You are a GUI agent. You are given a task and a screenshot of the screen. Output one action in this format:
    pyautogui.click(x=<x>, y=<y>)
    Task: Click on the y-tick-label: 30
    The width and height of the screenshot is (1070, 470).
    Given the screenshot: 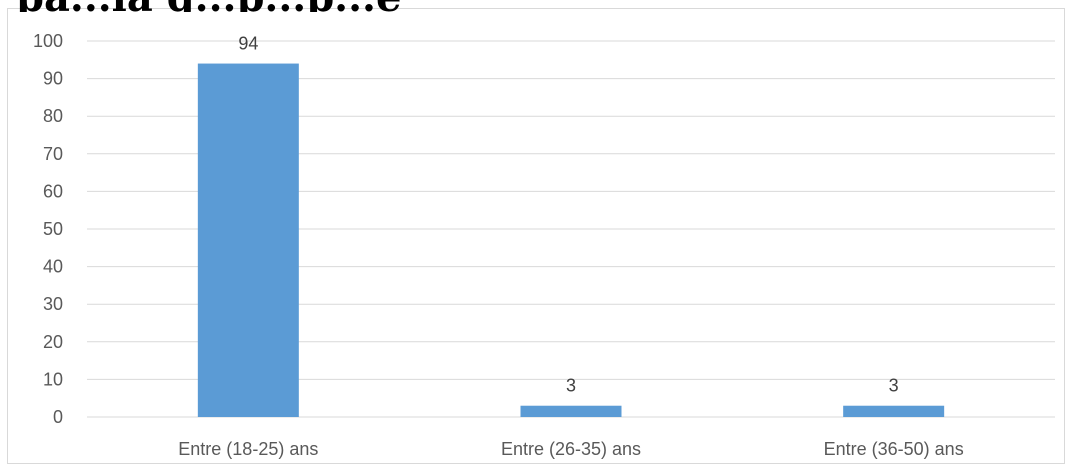 What is the action you would take?
    pyautogui.click(x=53, y=304)
    